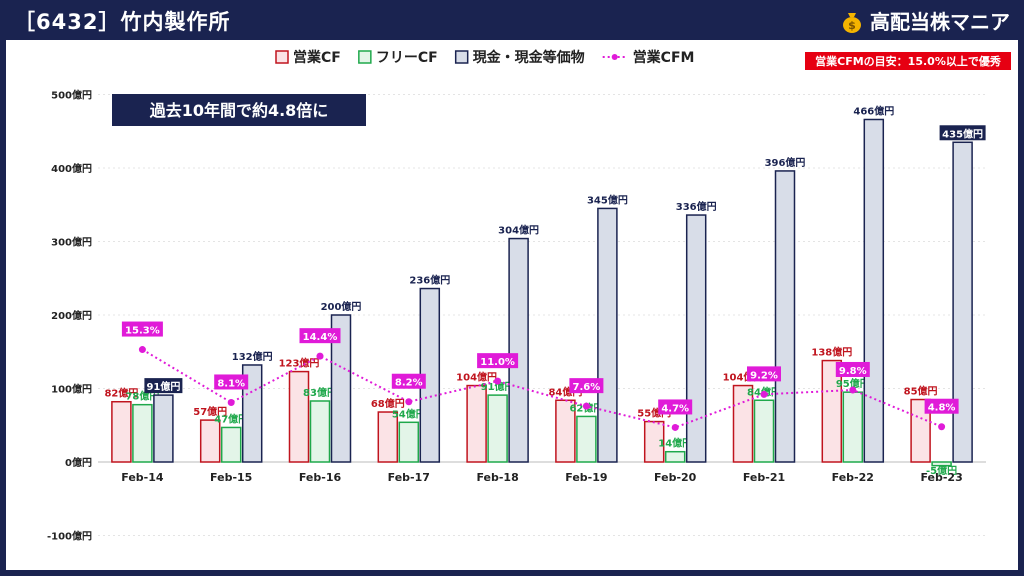 This screenshot has height=576, width=1024. I want to click on x-tick-label: Feb-14, so click(142, 477).